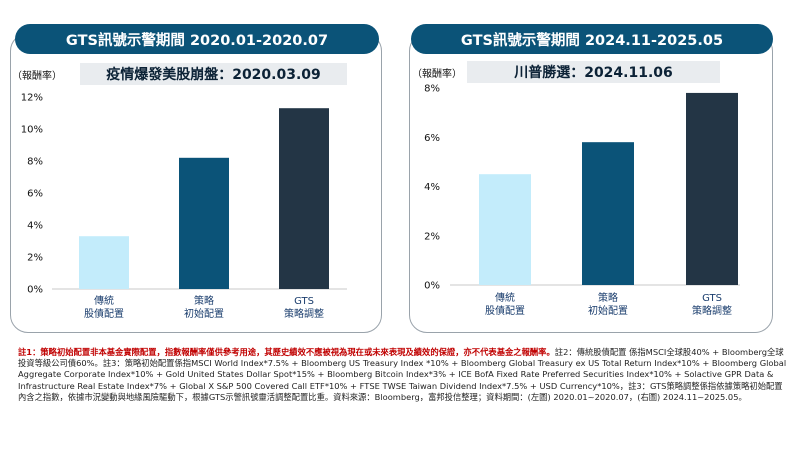 Image resolution: width=800 pixels, height=450 pixels. I want to click on y-tick-label-left: 12%, so click(32, 98).